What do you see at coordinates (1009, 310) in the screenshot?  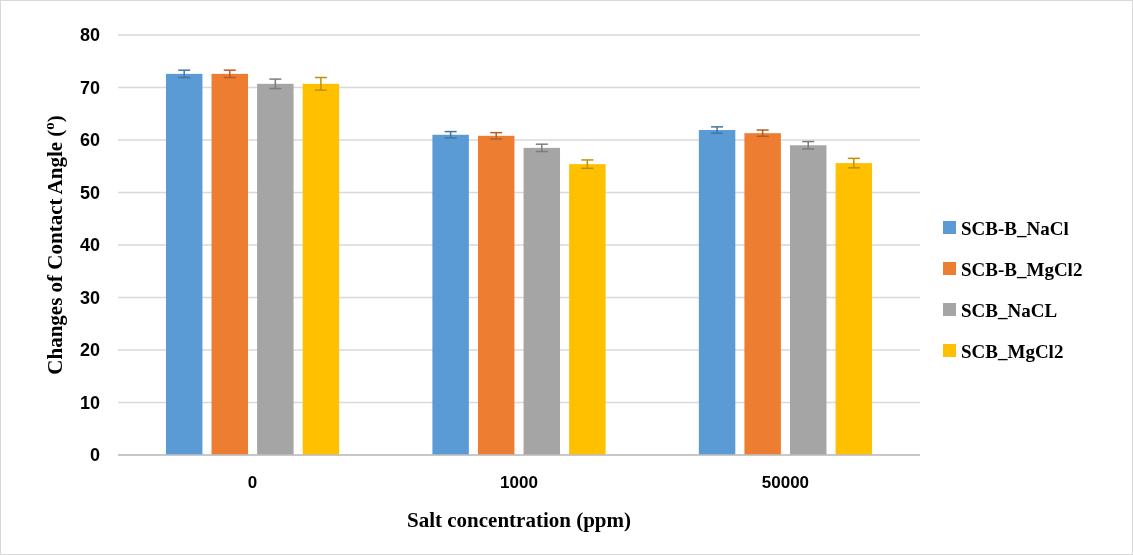 I see `legend-label: SCB_NaCL` at bounding box center [1009, 310].